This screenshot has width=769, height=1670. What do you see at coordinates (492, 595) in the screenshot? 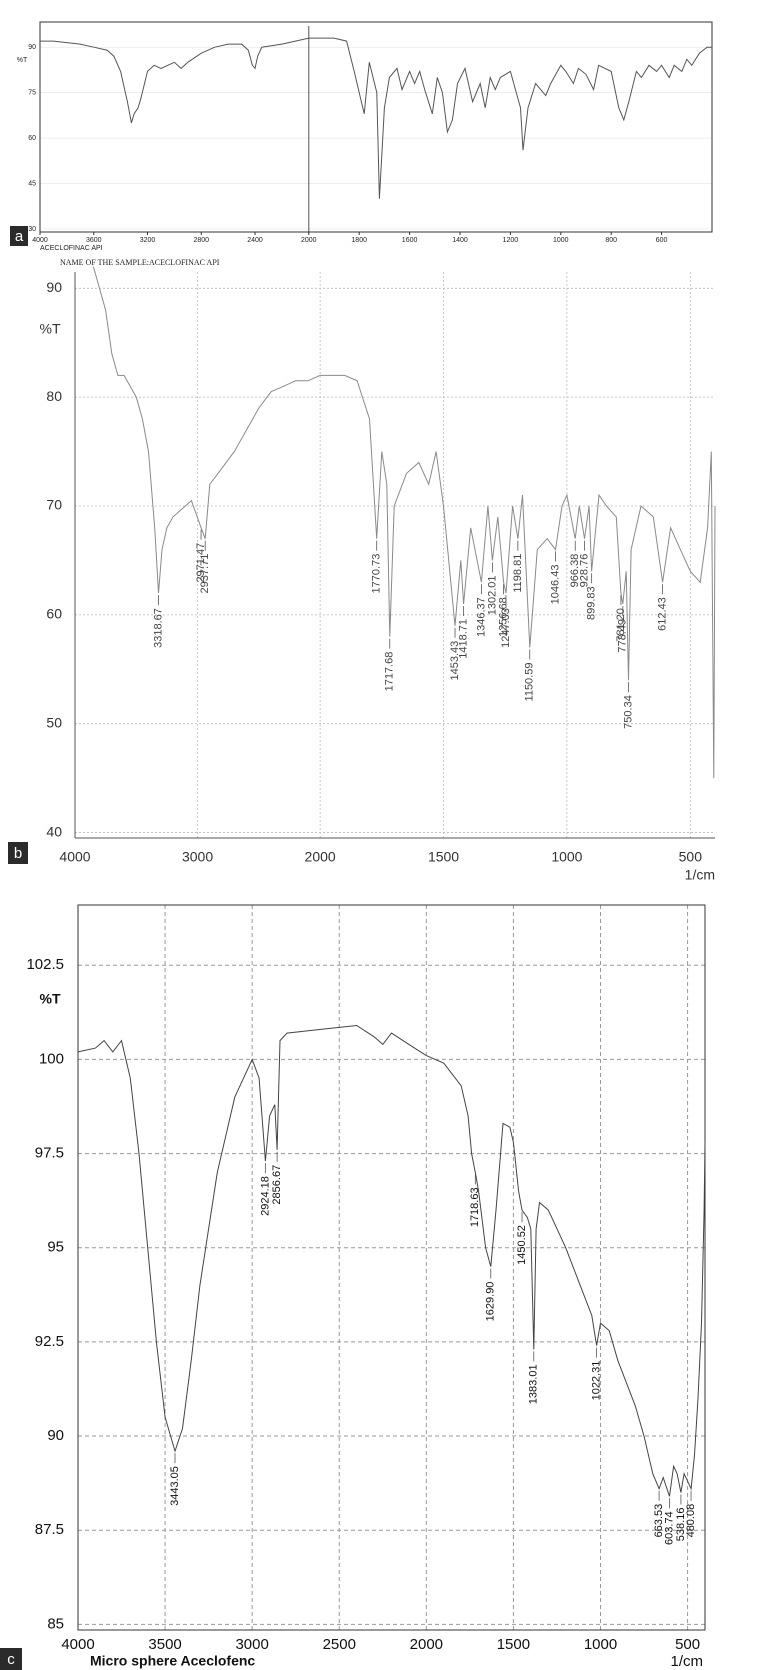
I see `peak-label: 1302.01` at bounding box center [492, 595].